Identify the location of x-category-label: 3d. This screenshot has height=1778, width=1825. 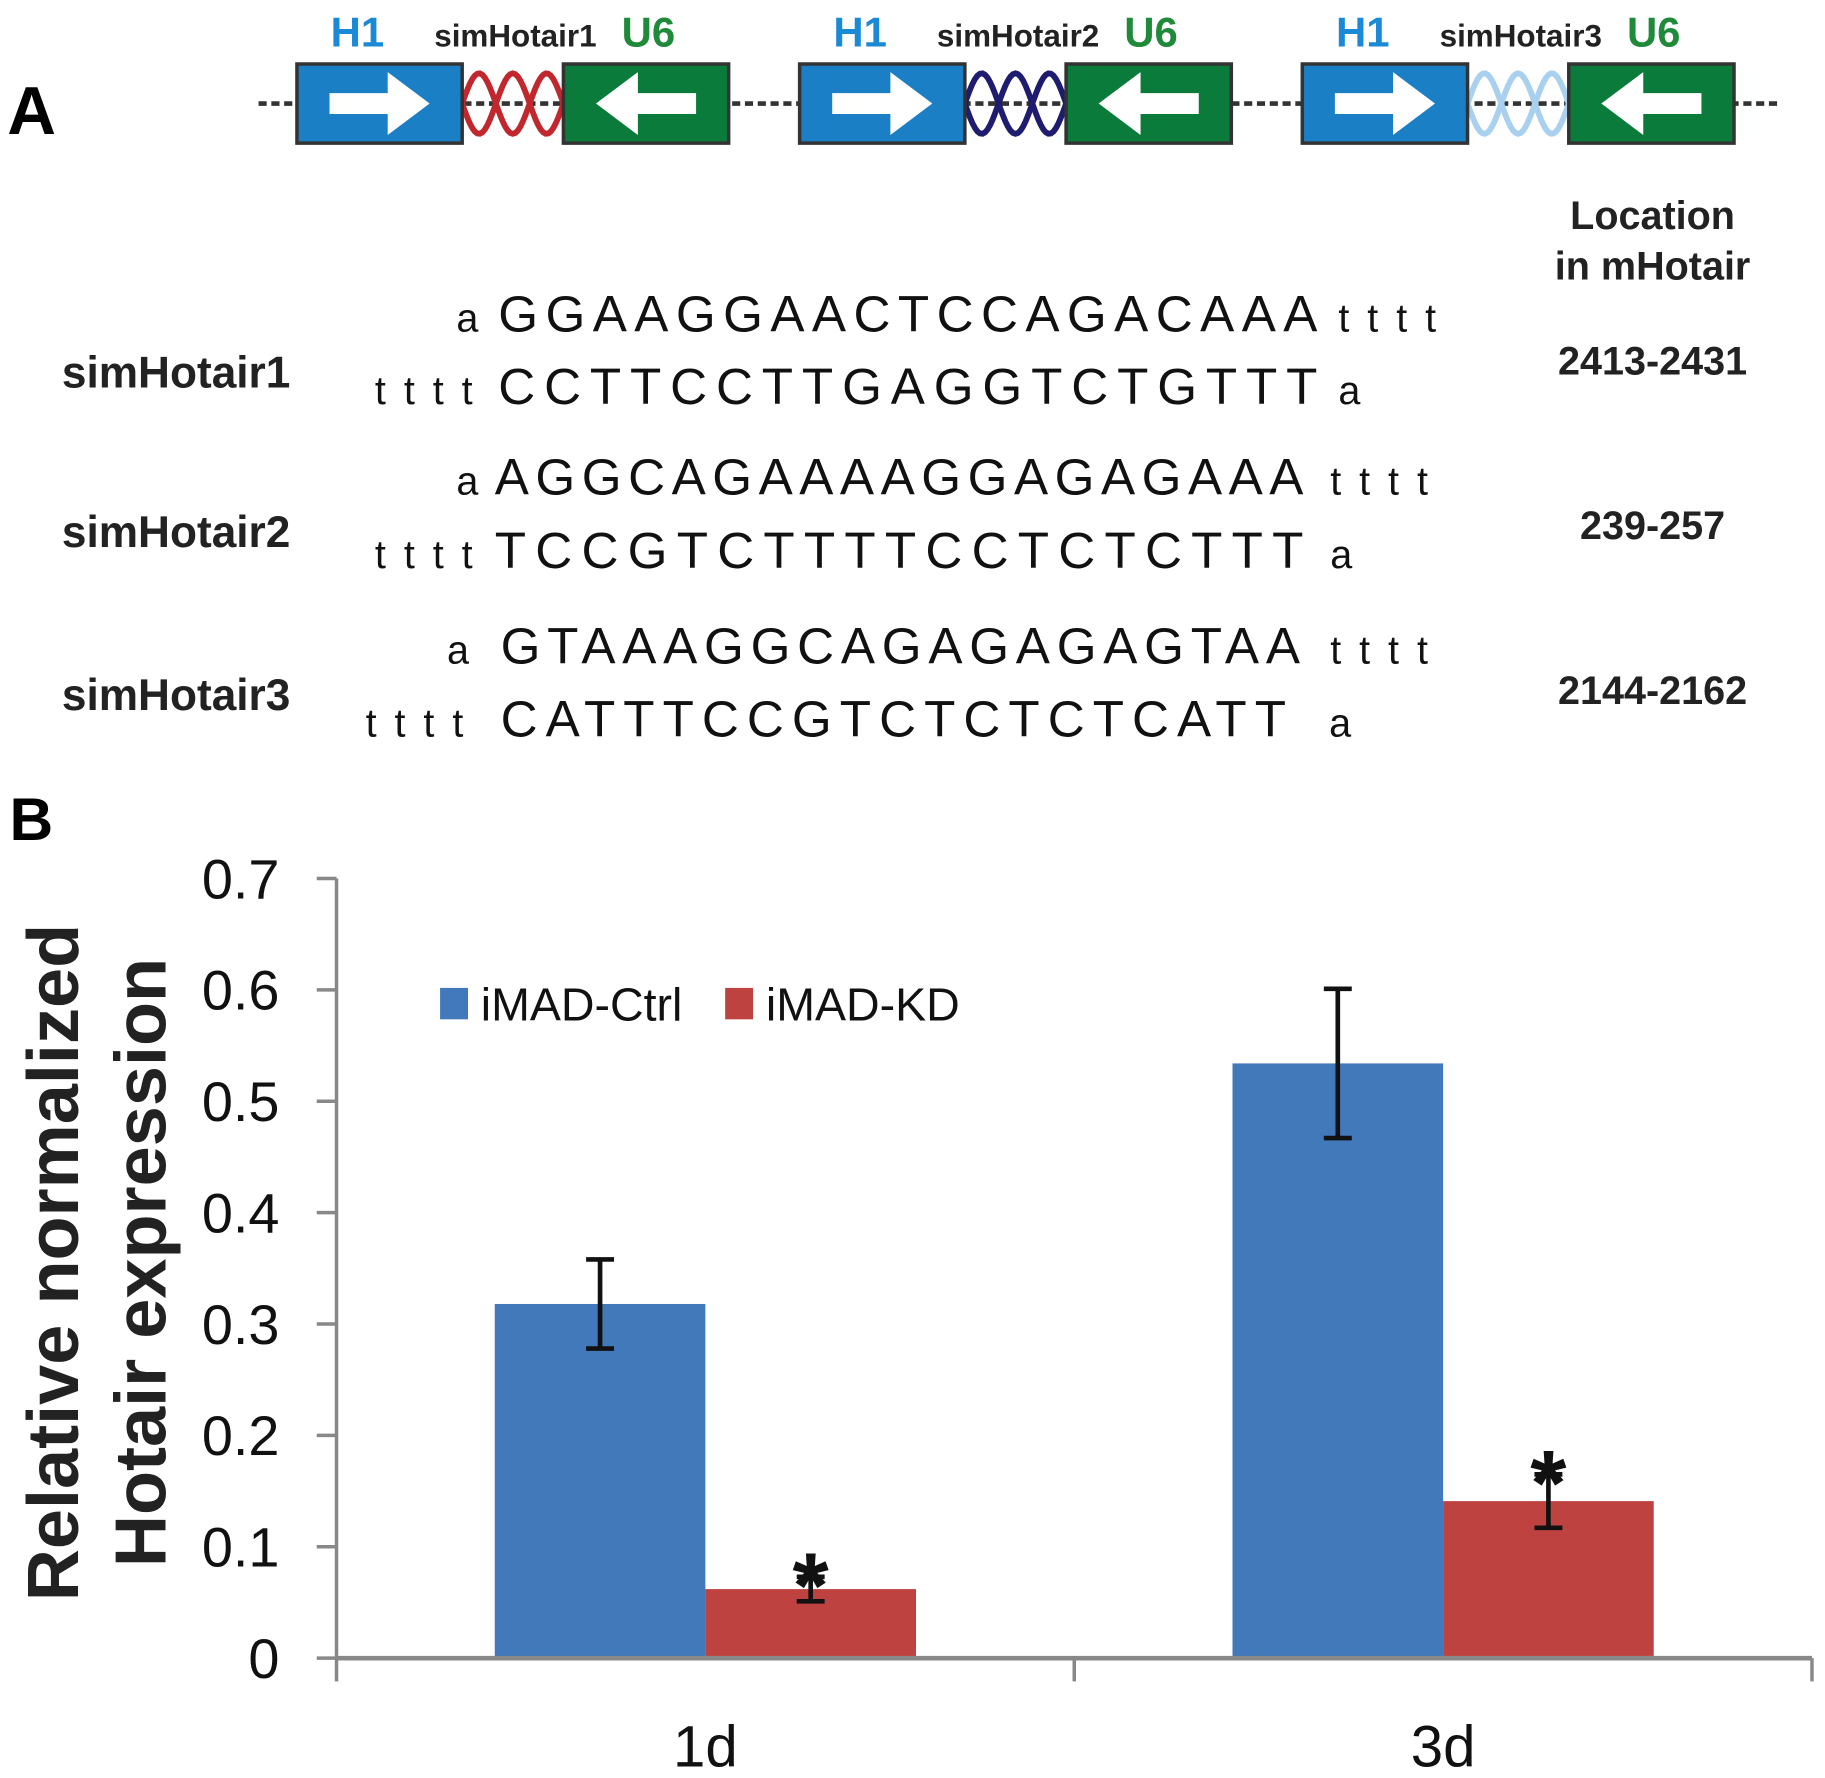
(1443, 1746).